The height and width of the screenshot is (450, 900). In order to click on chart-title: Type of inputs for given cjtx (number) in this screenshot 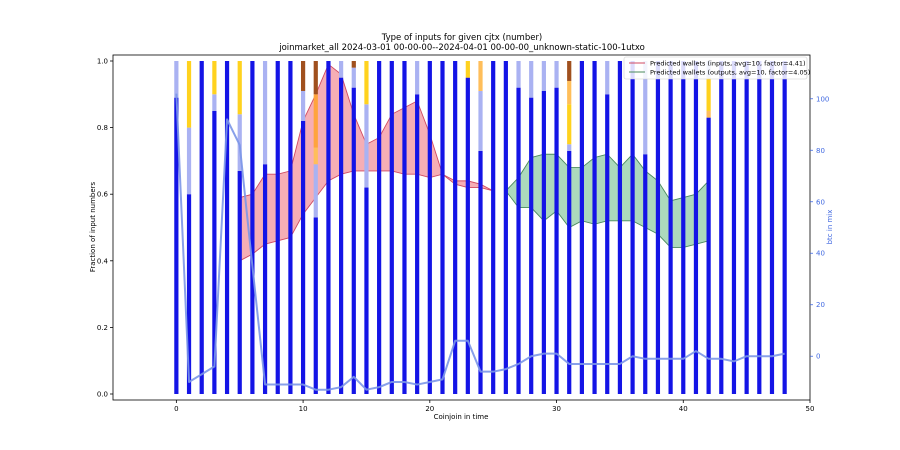, I will do `click(462, 38)`.